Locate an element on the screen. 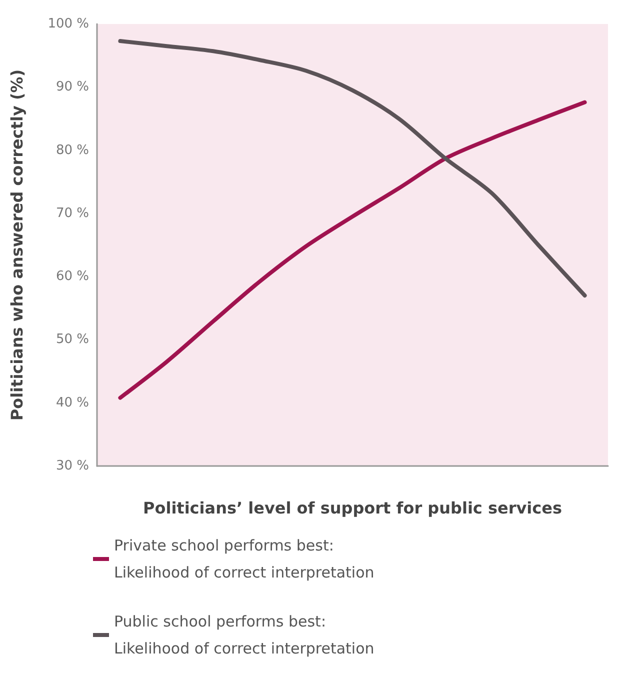 This screenshot has width=628, height=675. y-tick-label: 70 % is located at coordinates (72, 213).